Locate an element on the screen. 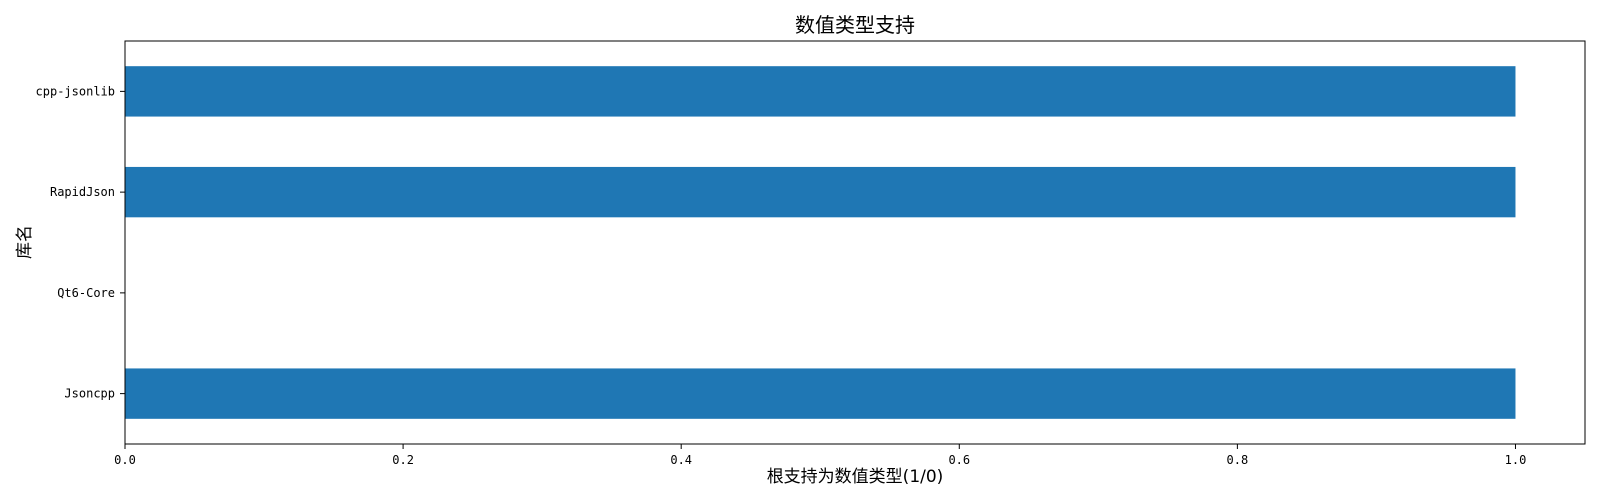  x-tick-label: 0.8 is located at coordinates (1238, 460).